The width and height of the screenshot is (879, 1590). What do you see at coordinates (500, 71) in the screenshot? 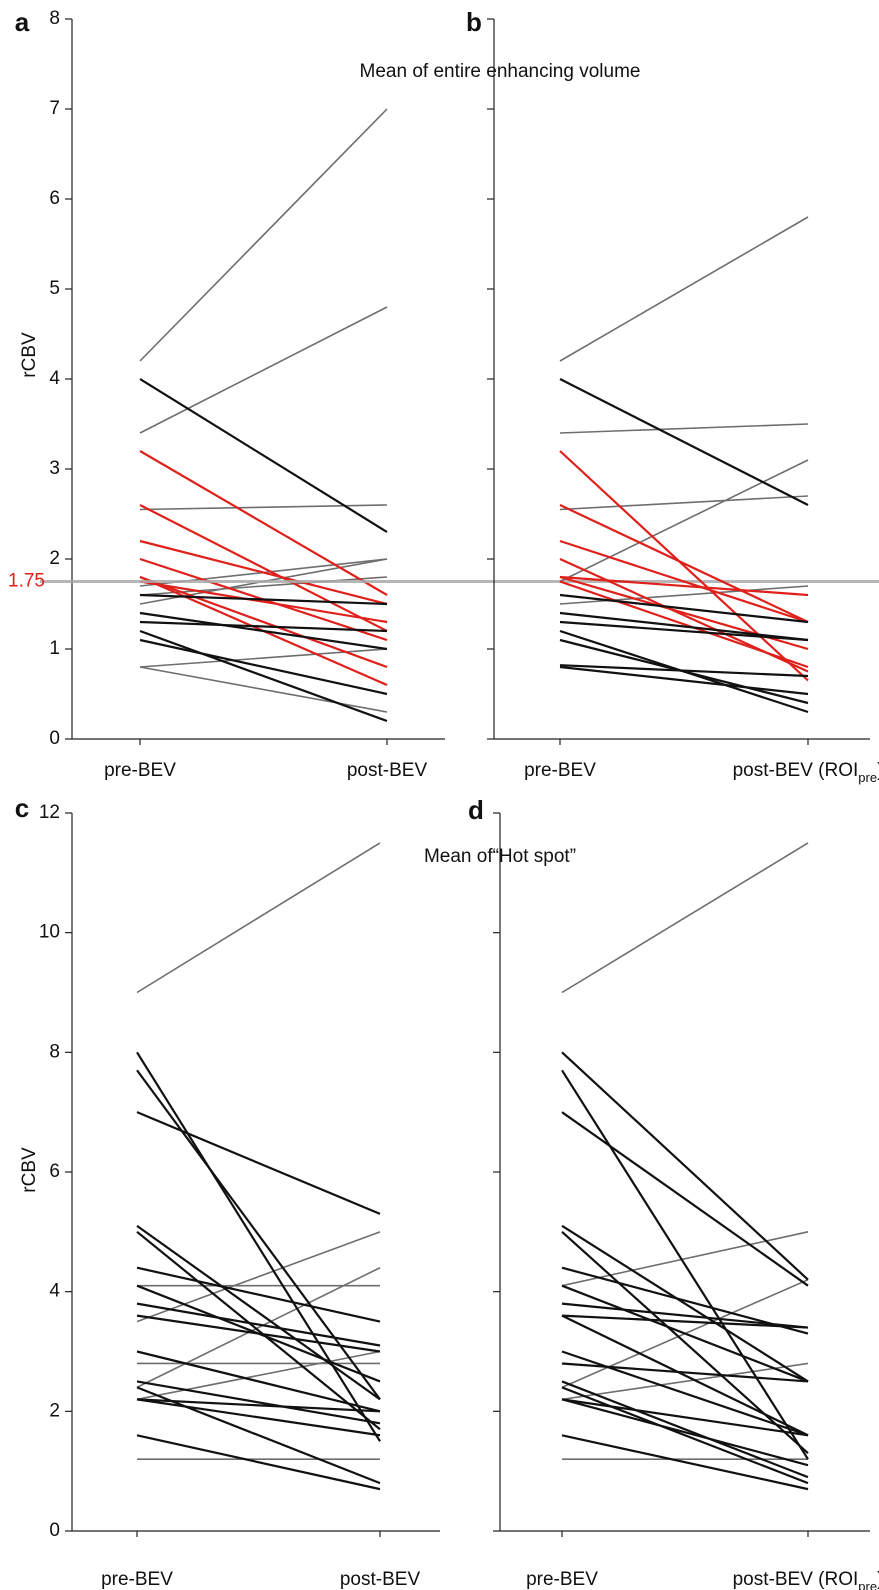
I see `panel-title: Mean of entire enhancing volume` at bounding box center [500, 71].